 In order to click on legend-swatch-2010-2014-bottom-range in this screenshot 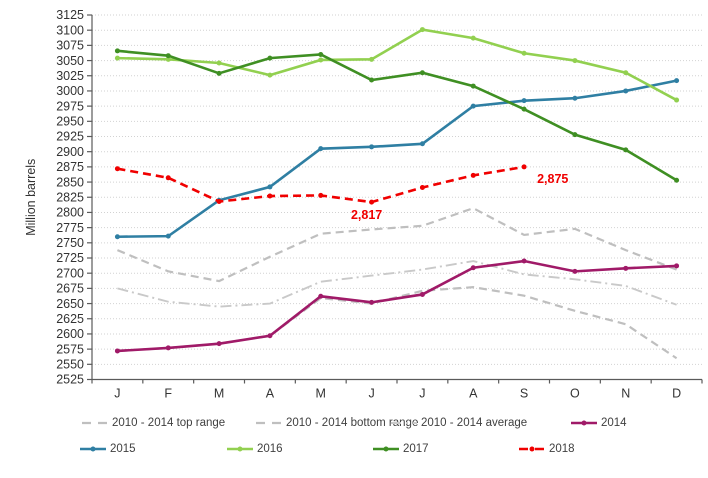, I will do `click(269, 423)`.